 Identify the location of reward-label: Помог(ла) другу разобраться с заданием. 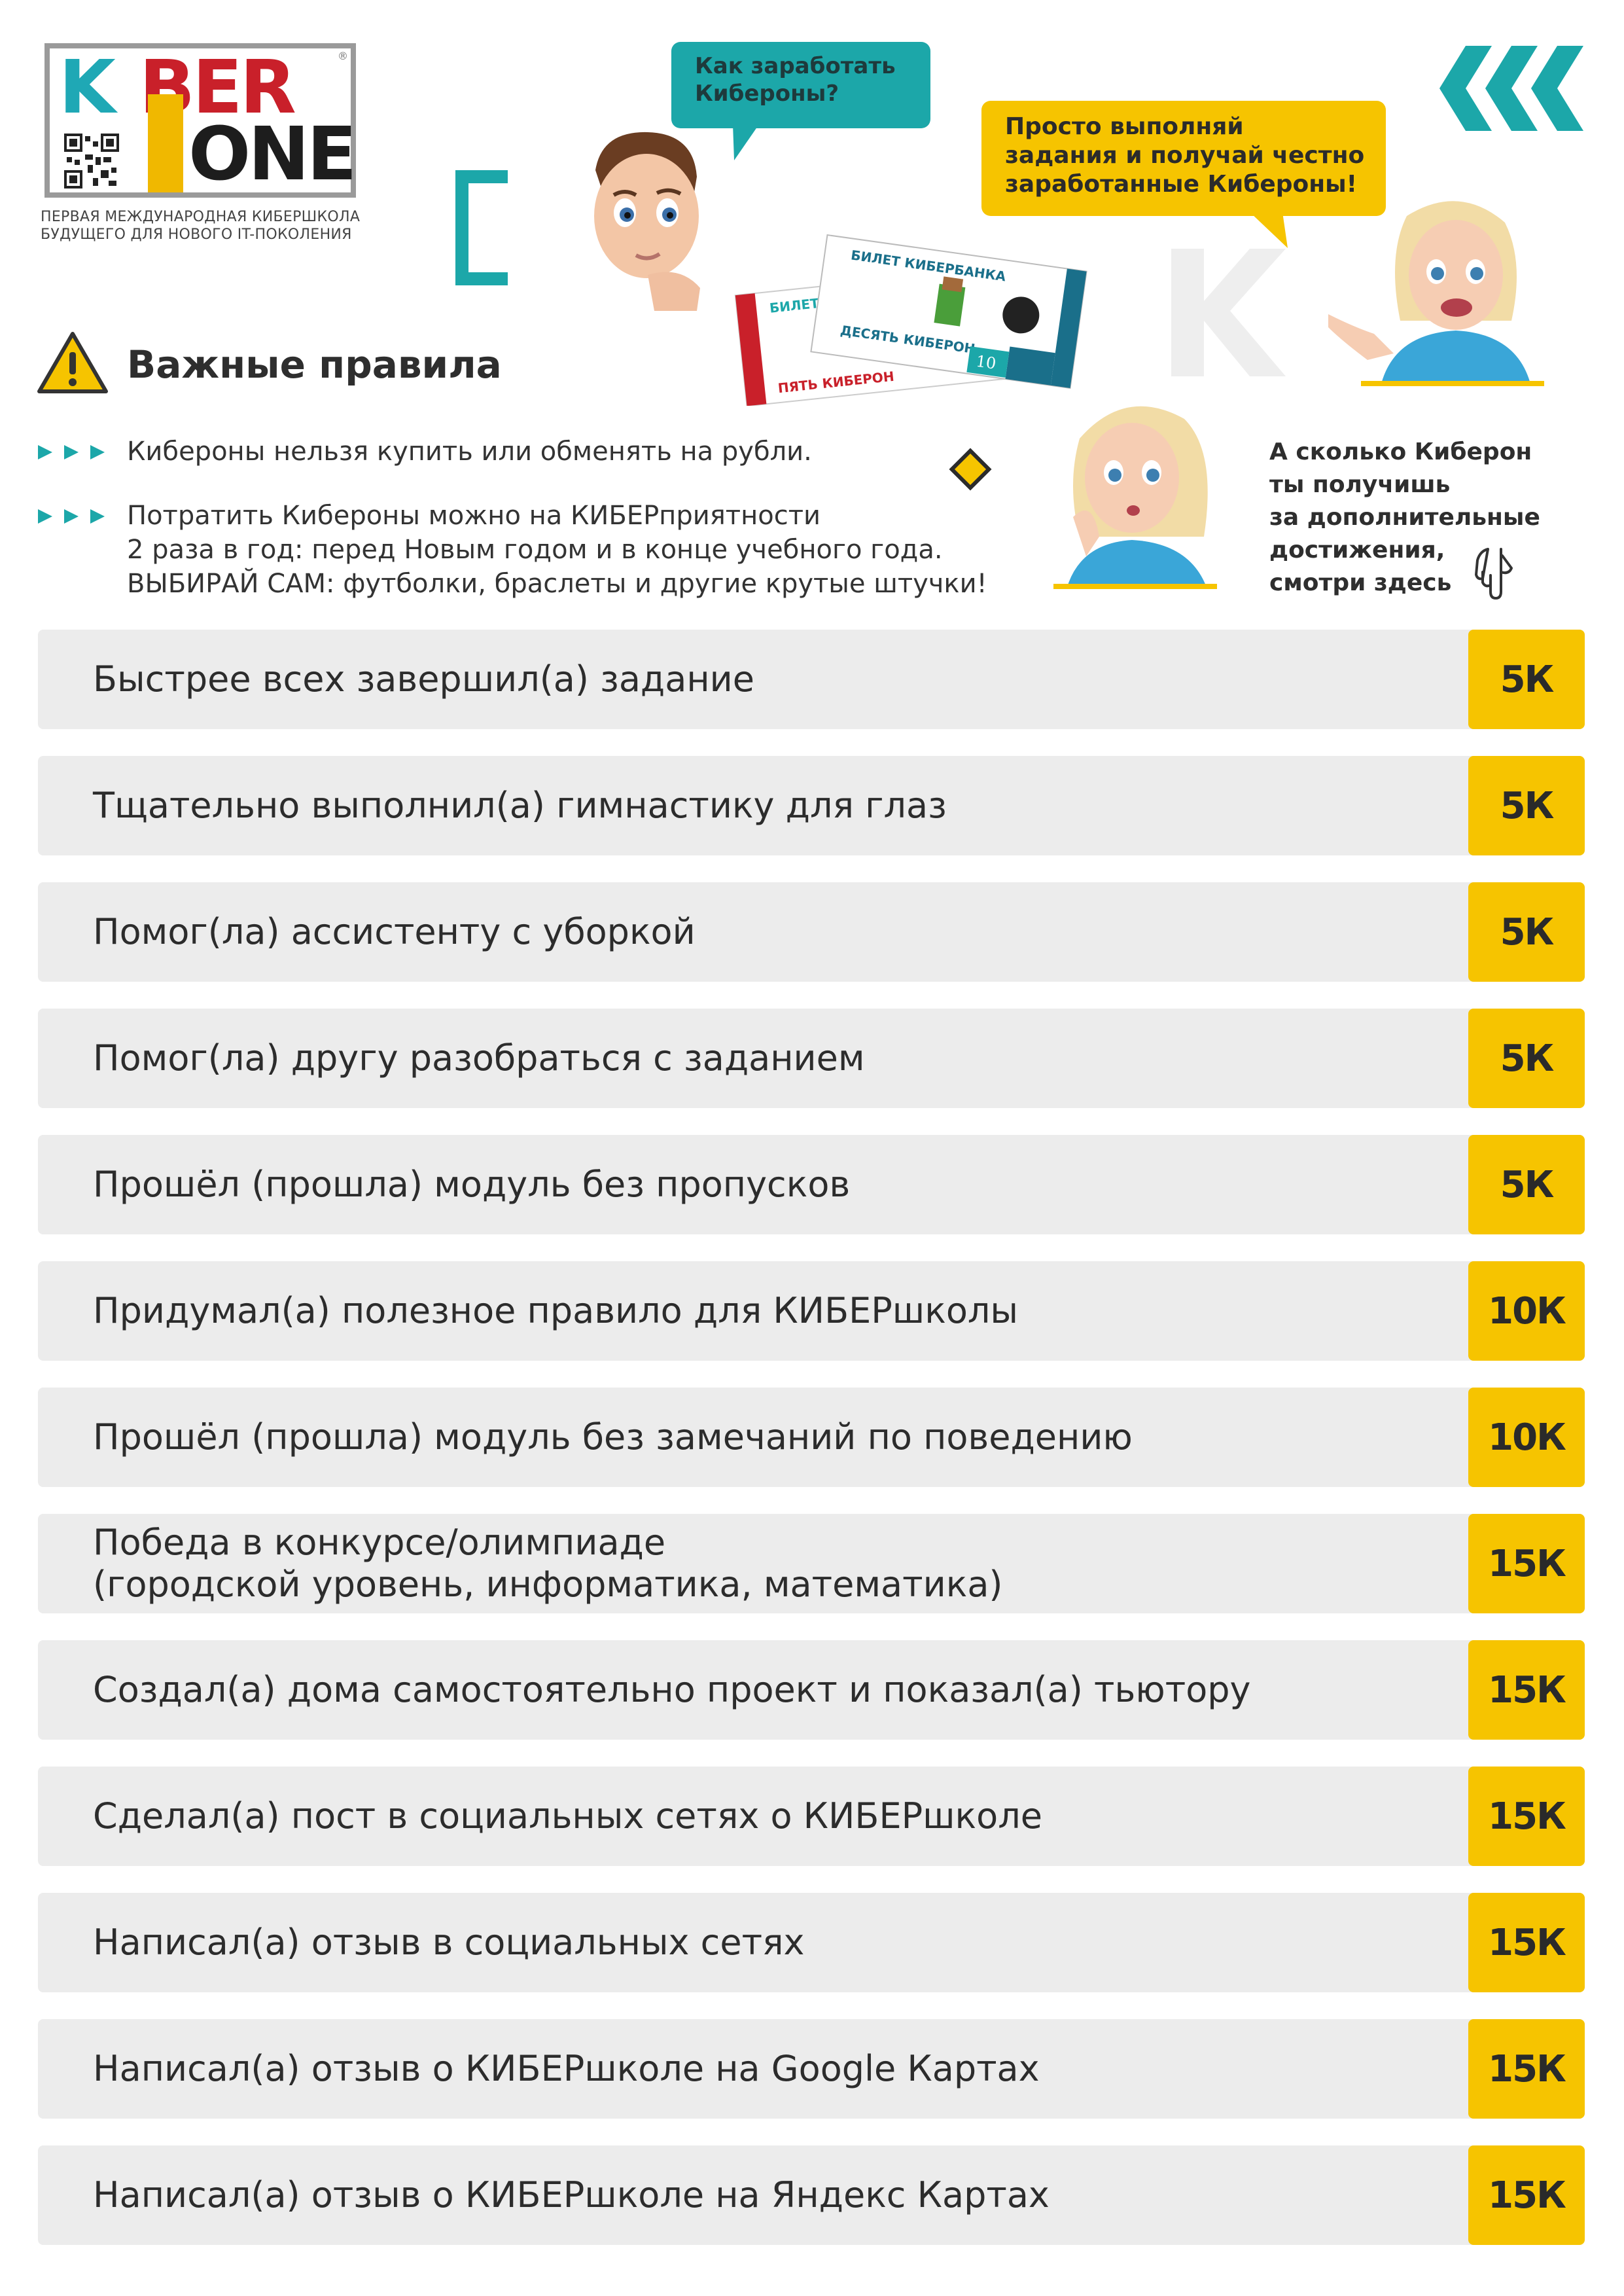
(479, 1058).